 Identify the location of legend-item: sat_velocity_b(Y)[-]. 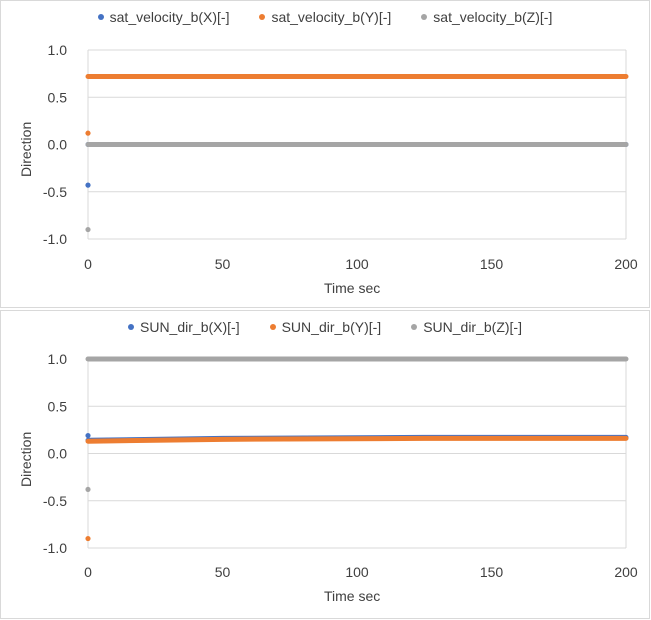
(325, 17).